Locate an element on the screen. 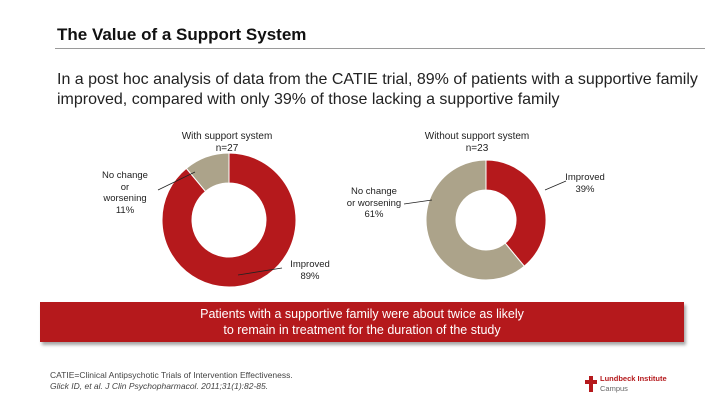  right-improved-line1: Improved is located at coordinates (585, 177).